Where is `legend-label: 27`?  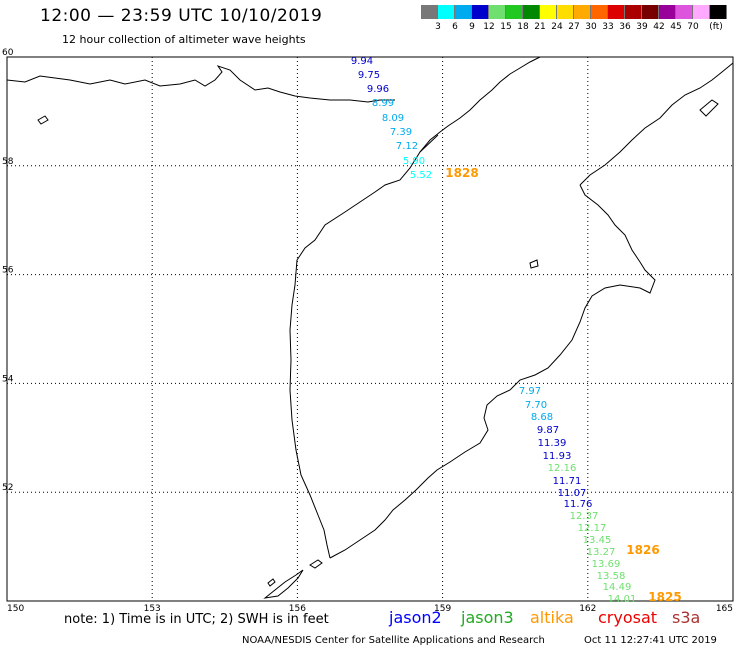
legend-label: 27 is located at coordinates (574, 27).